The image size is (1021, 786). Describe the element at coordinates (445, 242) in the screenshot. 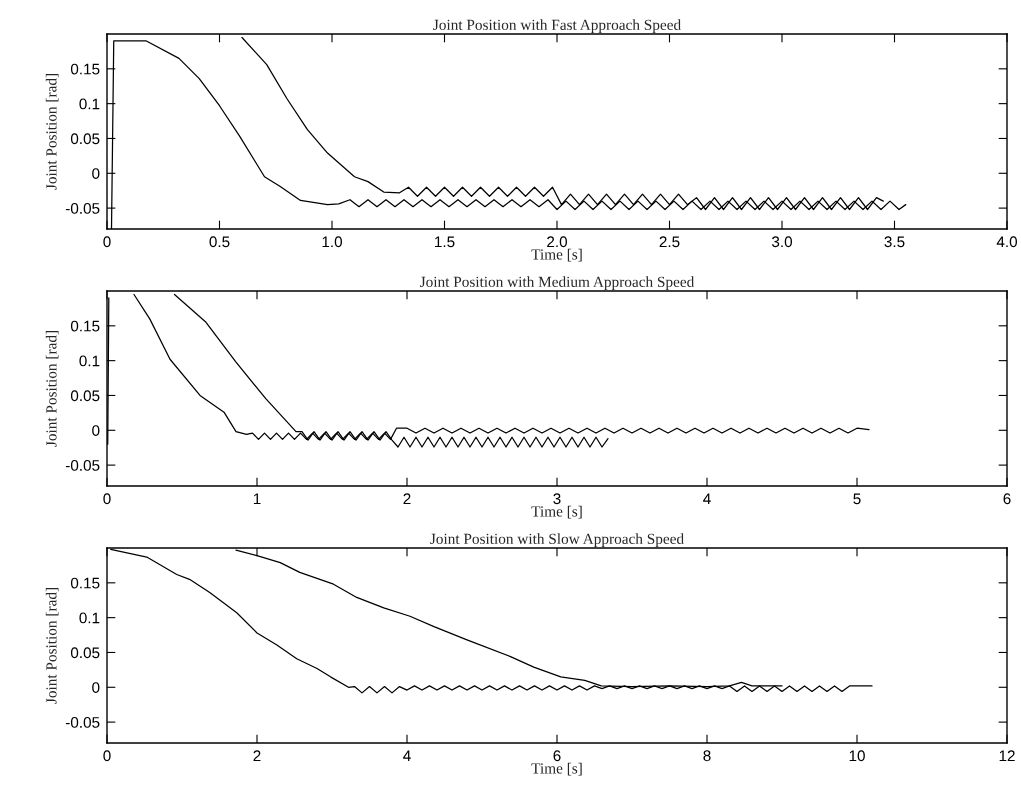

I see `x-tick-label: 1.5` at that location.